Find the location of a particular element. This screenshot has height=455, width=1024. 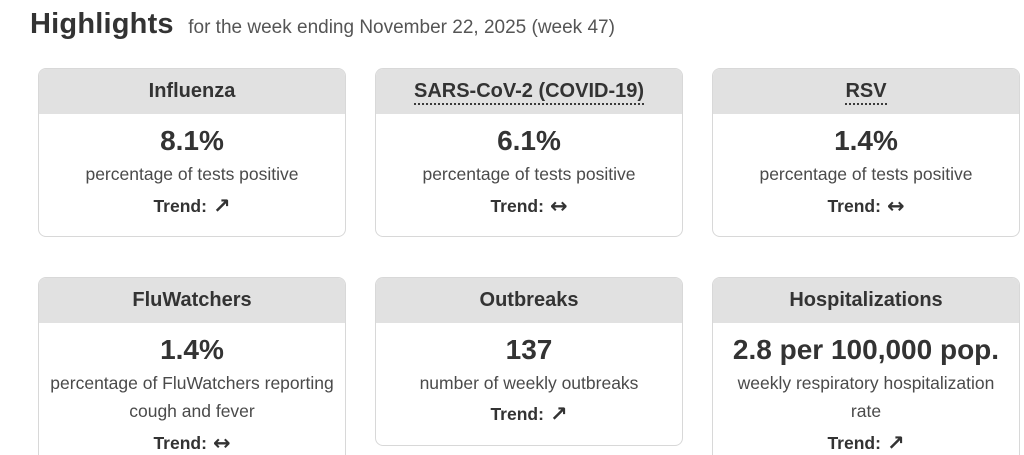

card-title-fluwatchers: FluWatchers is located at coordinates (192, 300).